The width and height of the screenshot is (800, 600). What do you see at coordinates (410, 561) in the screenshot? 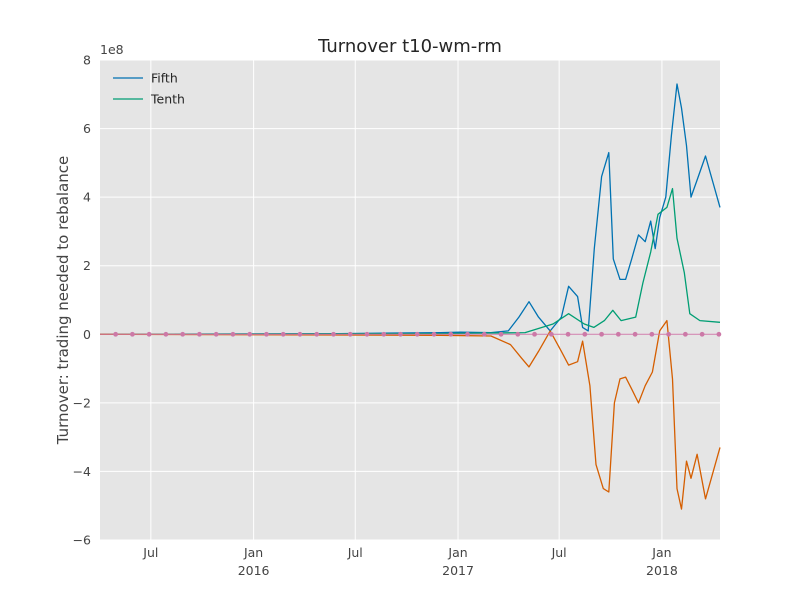
I see `x-ticks: Jul Jan 2016 Jul Jan 2017 Jul Jan 2018` at bounding box center [410, 561].